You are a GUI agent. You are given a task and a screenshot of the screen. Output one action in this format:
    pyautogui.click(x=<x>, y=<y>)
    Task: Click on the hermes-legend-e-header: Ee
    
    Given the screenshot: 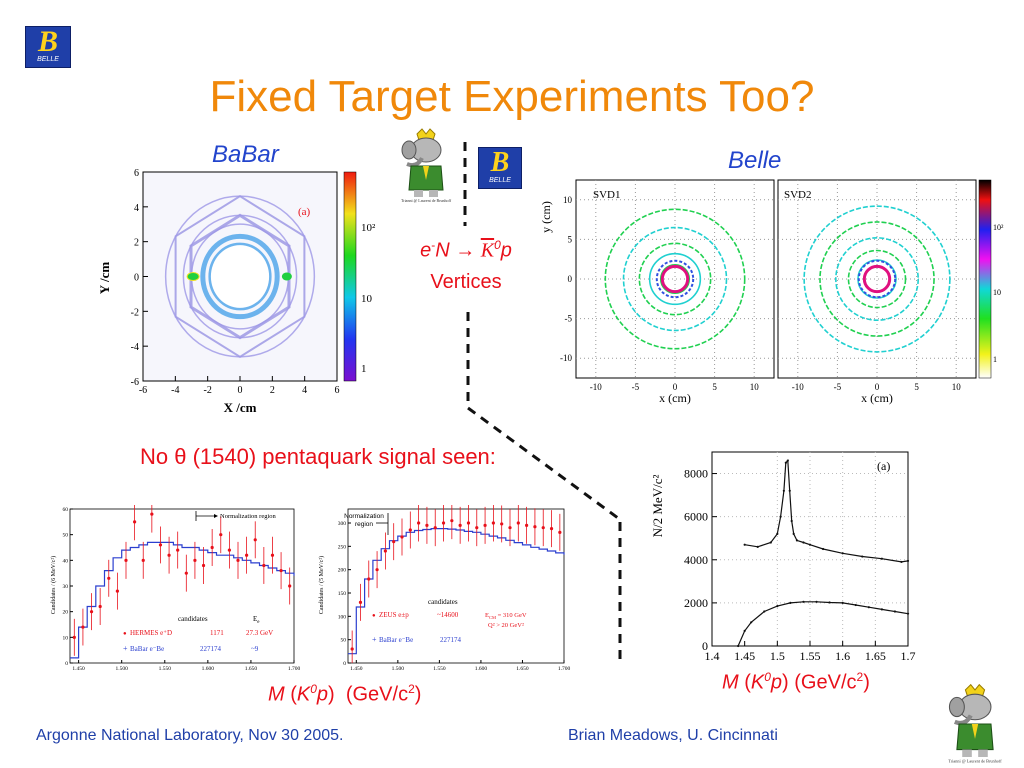 What is the action you would take?
    pyautogui.click(x=256, y=620)
    